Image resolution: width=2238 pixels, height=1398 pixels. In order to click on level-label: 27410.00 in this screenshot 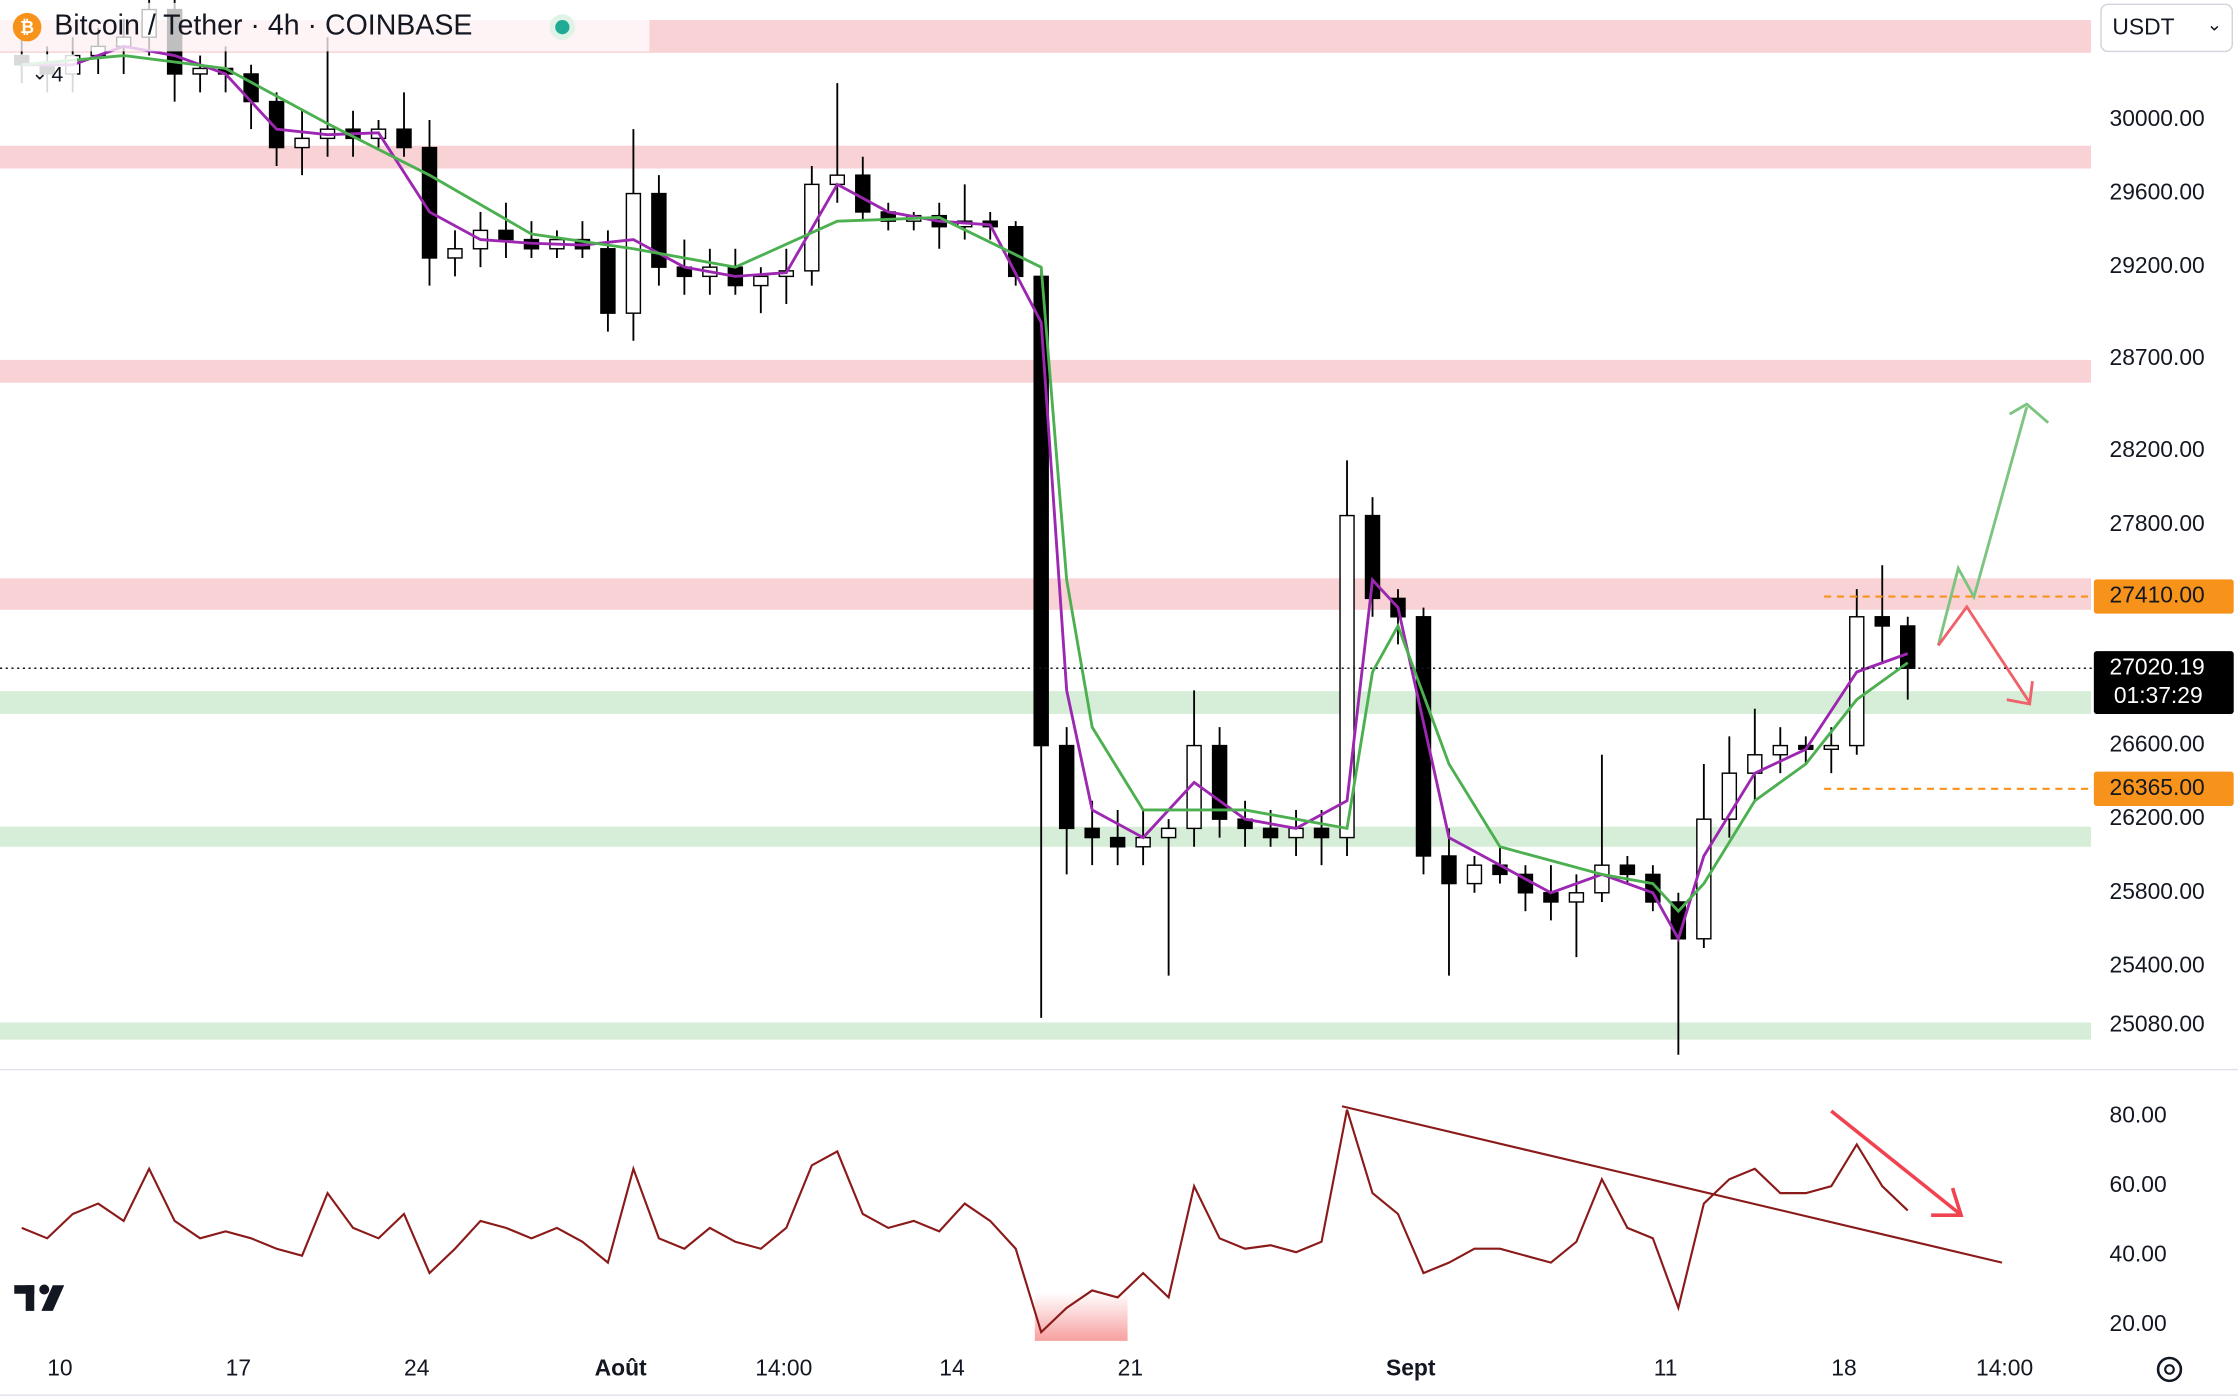, I will do `click(2157, 595)`.